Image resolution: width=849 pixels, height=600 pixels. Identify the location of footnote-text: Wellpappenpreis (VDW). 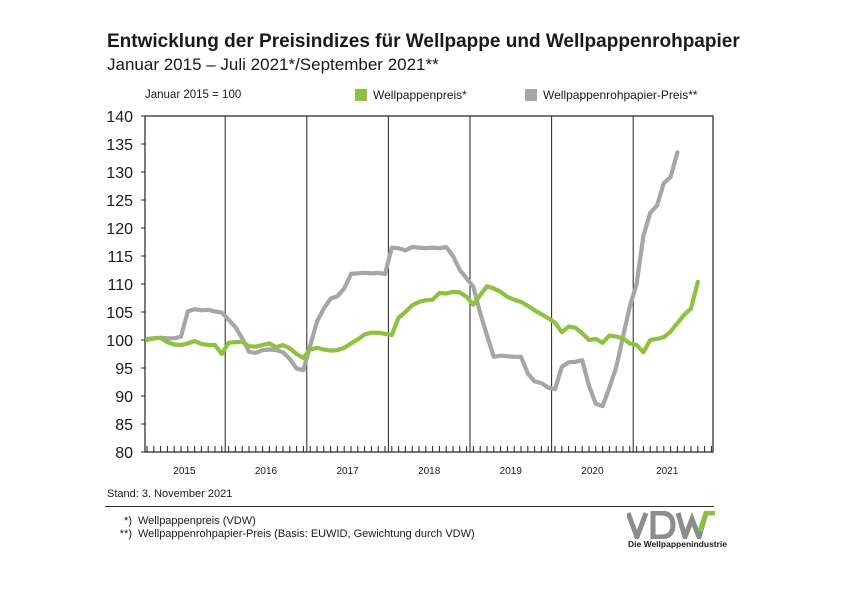
(197, 521).